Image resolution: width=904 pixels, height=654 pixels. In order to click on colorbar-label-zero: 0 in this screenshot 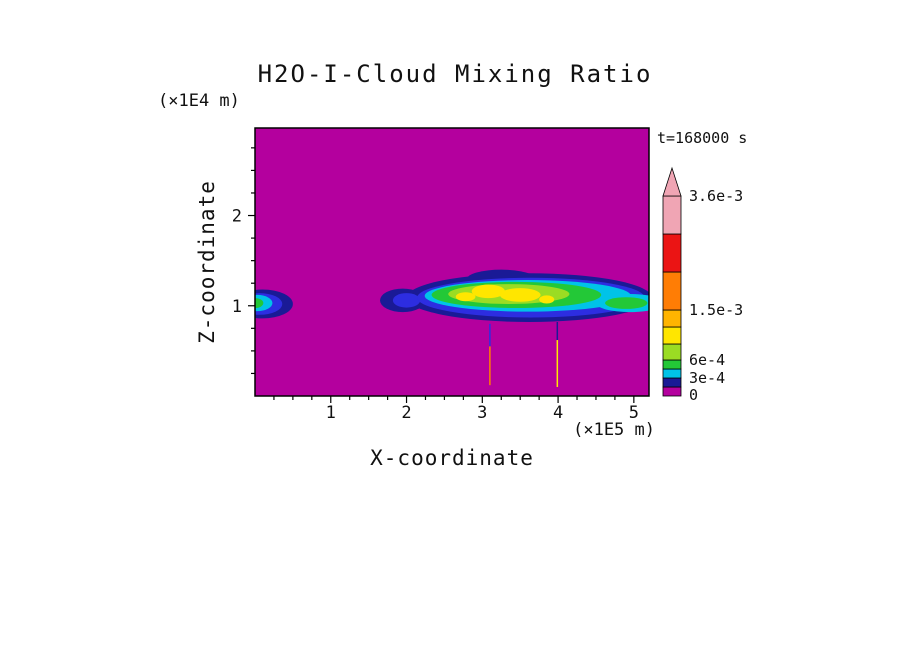, I will do `click(693, 395)`.